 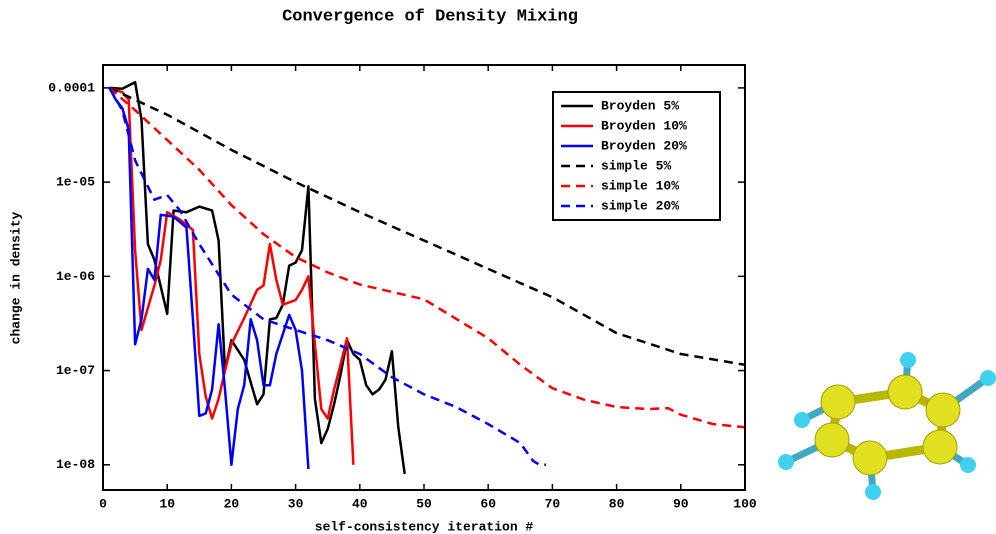 What do you see at coordinates (15, 277) in the screenshot?
I see `y-axis-label: change in density` at bounding box center [15, 277].